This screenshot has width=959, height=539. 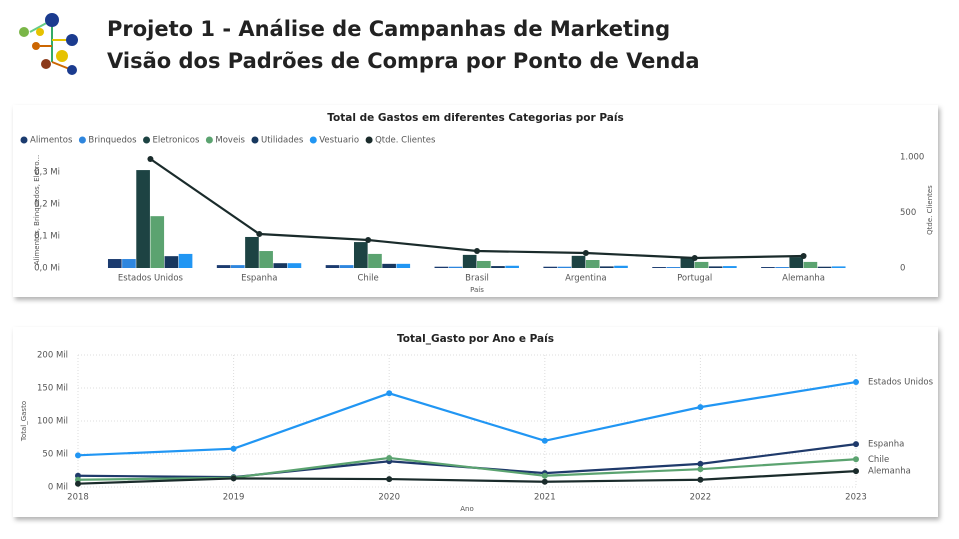 I want to click on x-tick-label: 2018, so click(x=78, y=498).